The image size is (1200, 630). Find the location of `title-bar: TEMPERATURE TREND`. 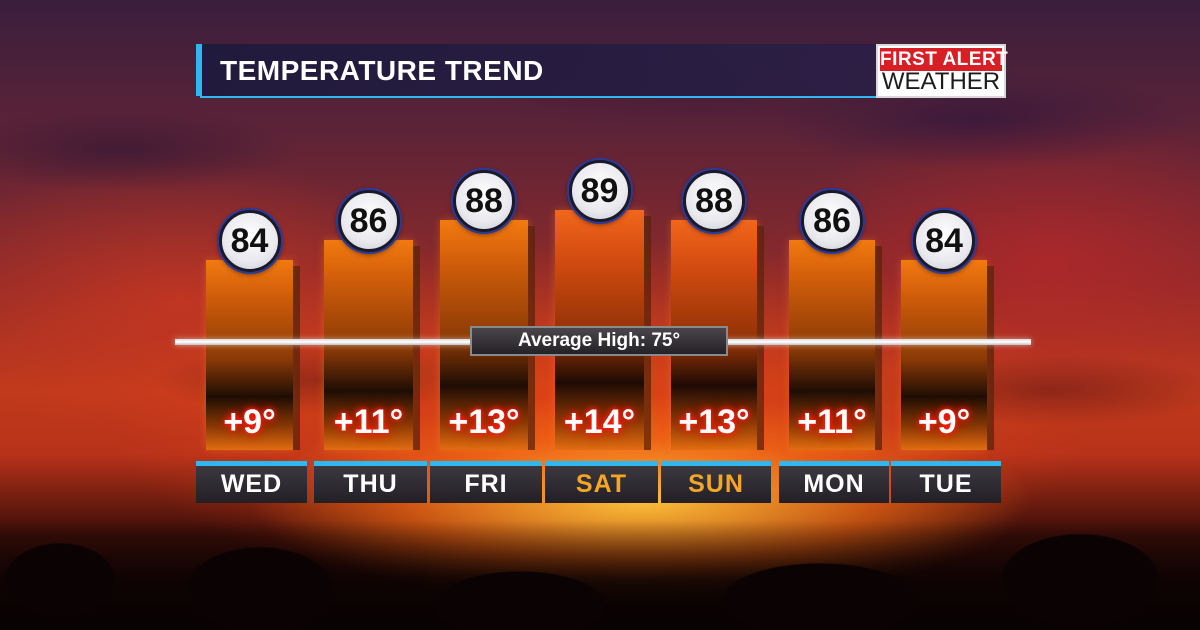

title-bar: TEMPERATURE TREND is located at coordinates (536, 70).